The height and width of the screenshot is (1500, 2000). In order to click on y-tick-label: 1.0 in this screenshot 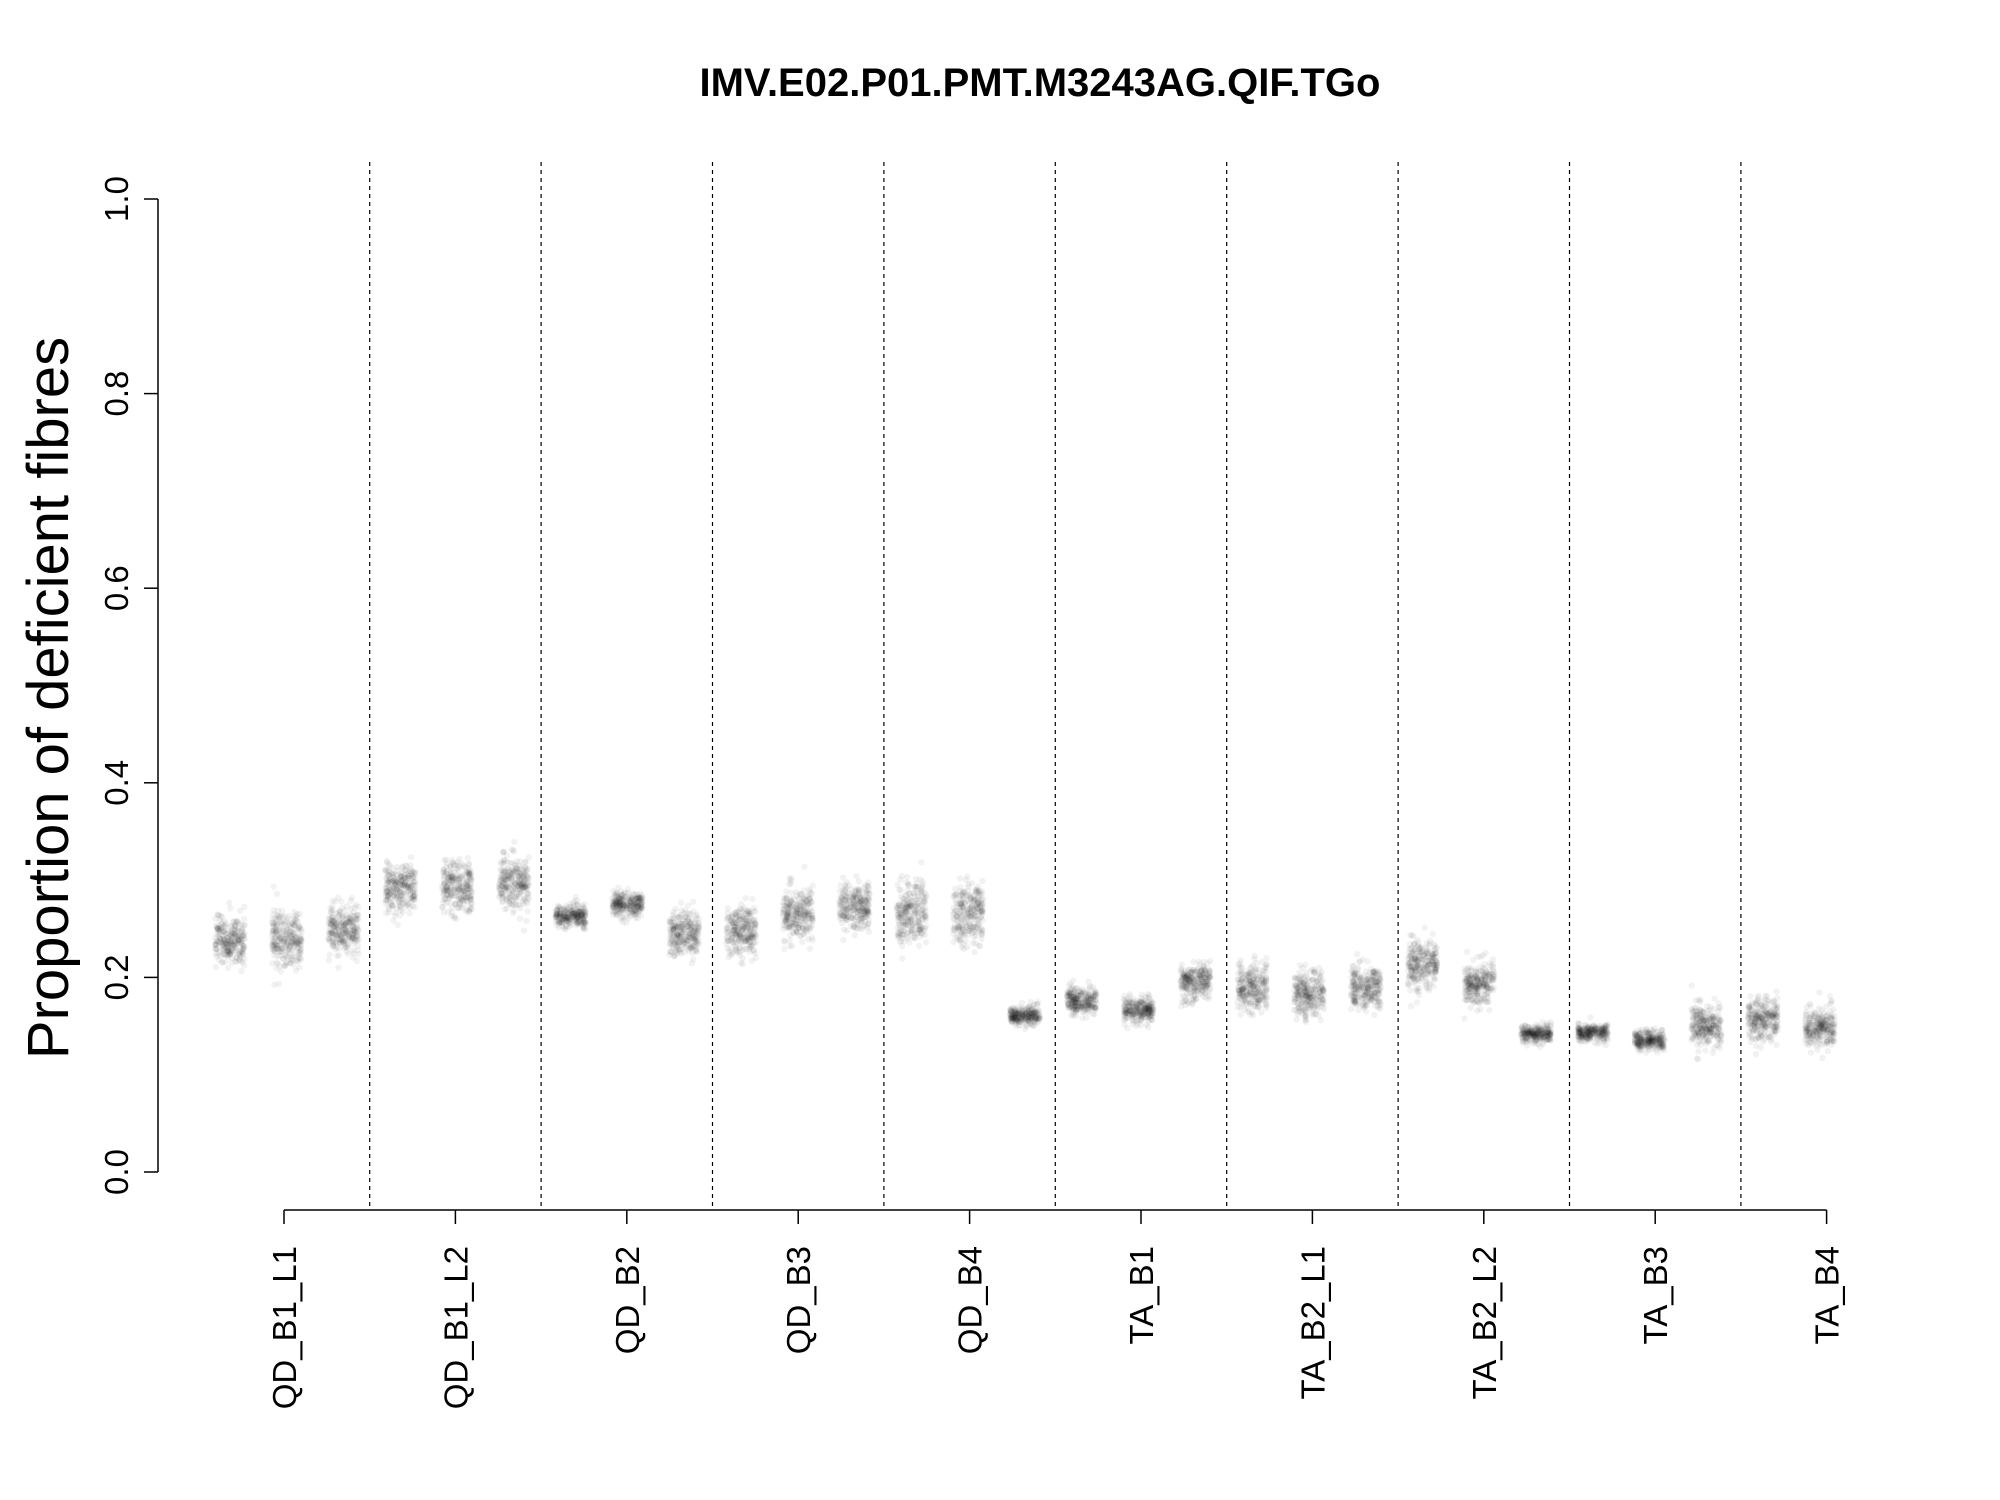, I will do `click(116, 199)`.